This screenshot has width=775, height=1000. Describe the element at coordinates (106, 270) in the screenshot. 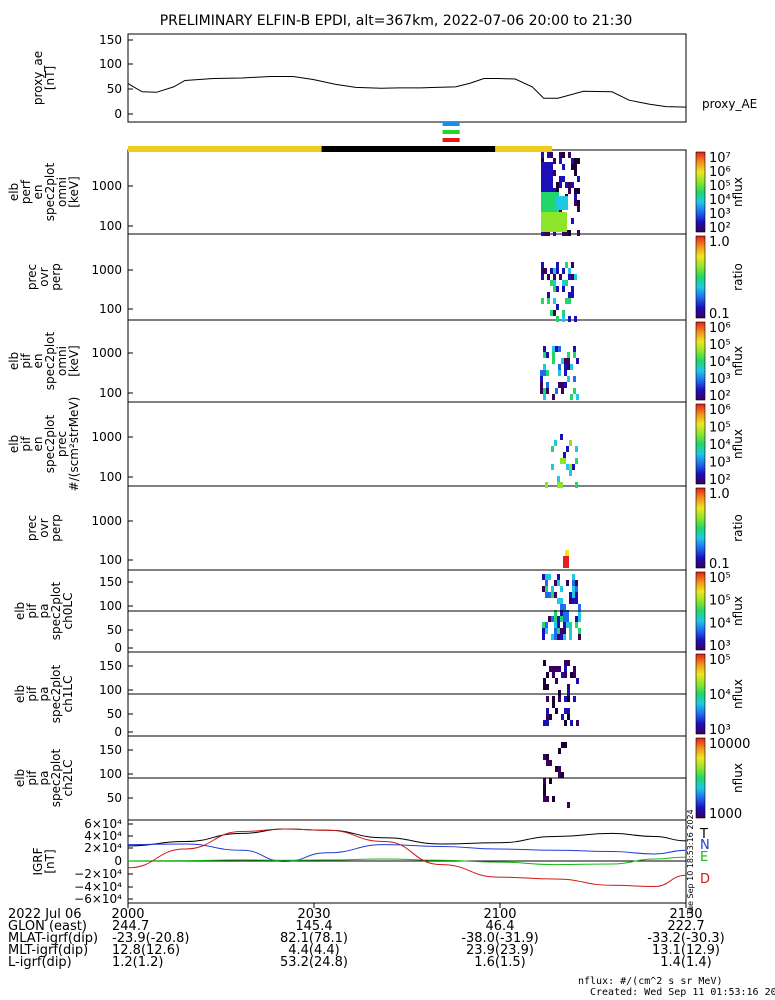

I see `y-tick-label: 1000` at that location.